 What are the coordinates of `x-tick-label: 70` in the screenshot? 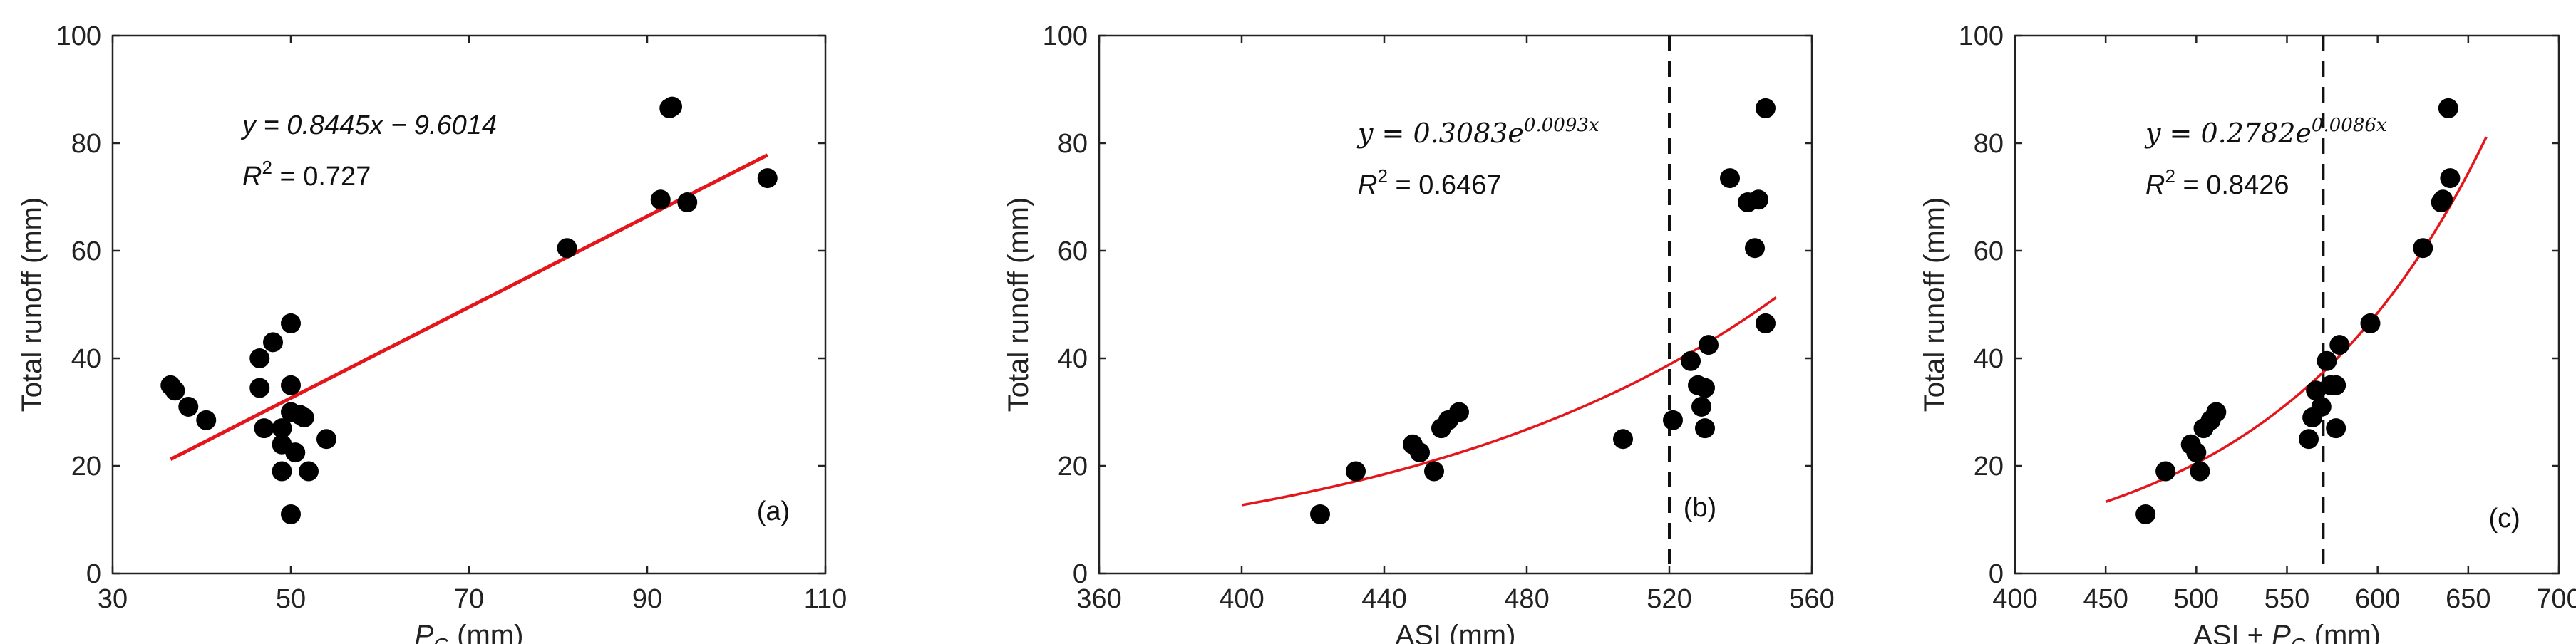 It's located at (469, 599).